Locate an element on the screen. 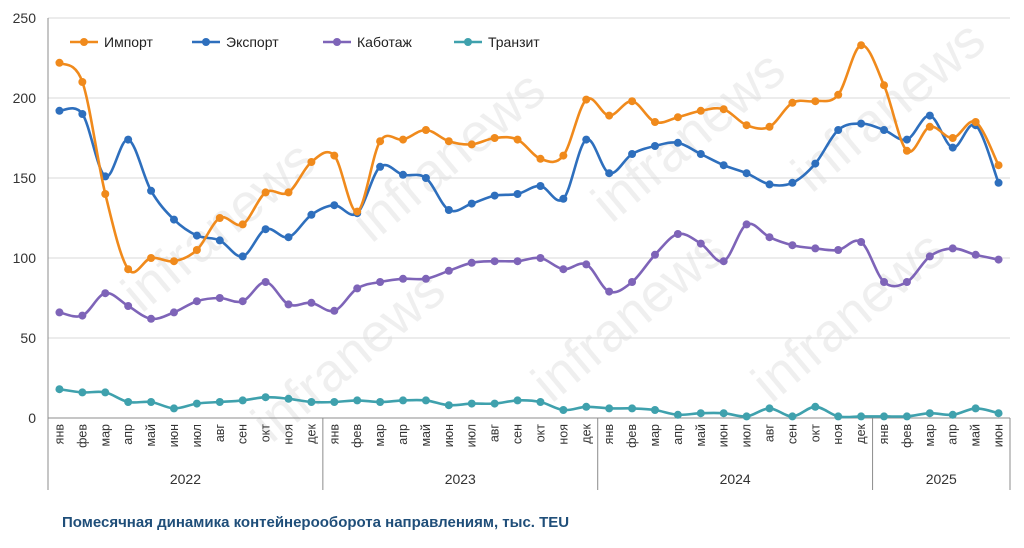 The image size is (1024, 548). y-tick-label: 200 is located at coordinates (25, 98).